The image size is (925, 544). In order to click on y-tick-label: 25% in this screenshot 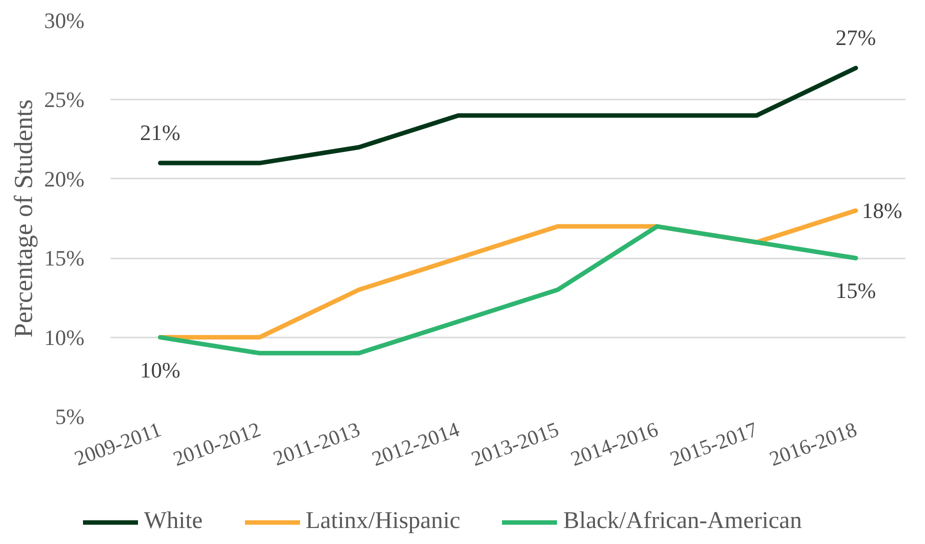, I will do `click(64, 99)`.